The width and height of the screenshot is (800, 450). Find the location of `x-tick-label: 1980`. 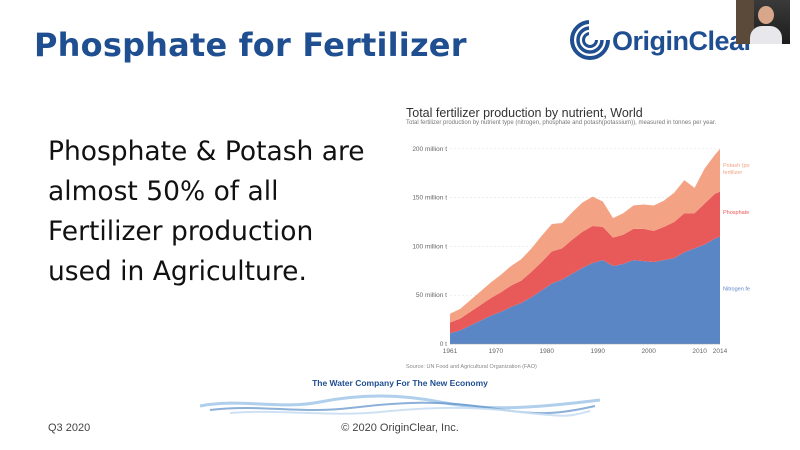

x-tick-label: 1980 is located at coordinates (547, 351).